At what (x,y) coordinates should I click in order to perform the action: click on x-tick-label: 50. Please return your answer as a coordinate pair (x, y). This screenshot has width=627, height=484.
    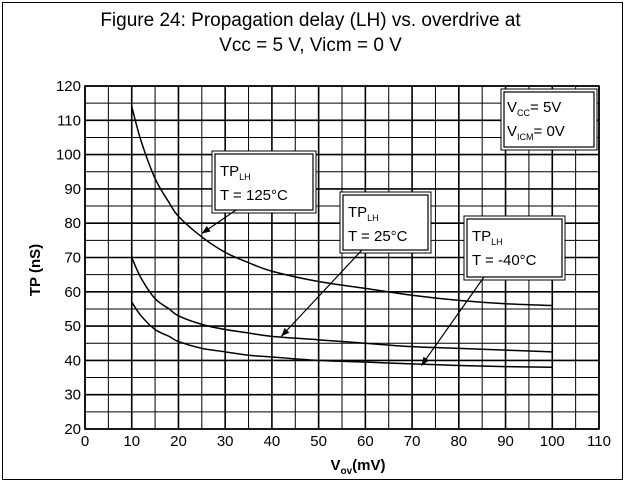
    Looking at the image, I should click on (318, 441).